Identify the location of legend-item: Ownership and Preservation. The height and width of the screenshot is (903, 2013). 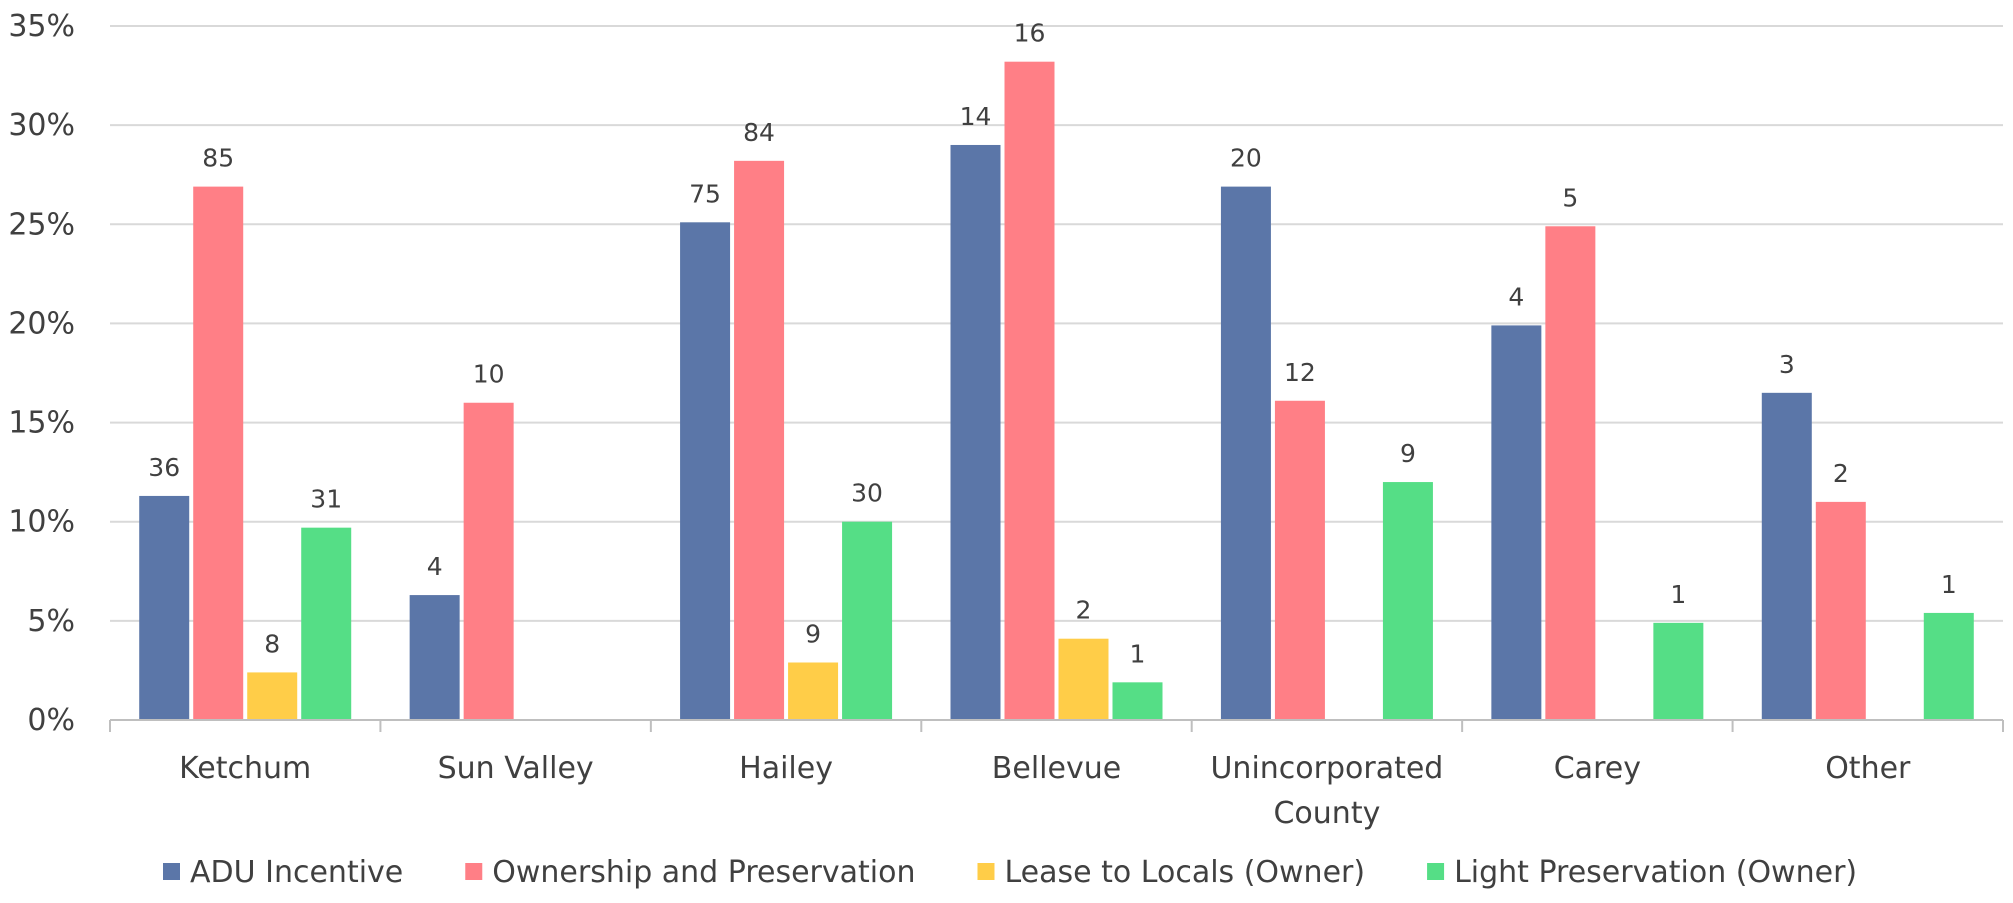
(690, 872).